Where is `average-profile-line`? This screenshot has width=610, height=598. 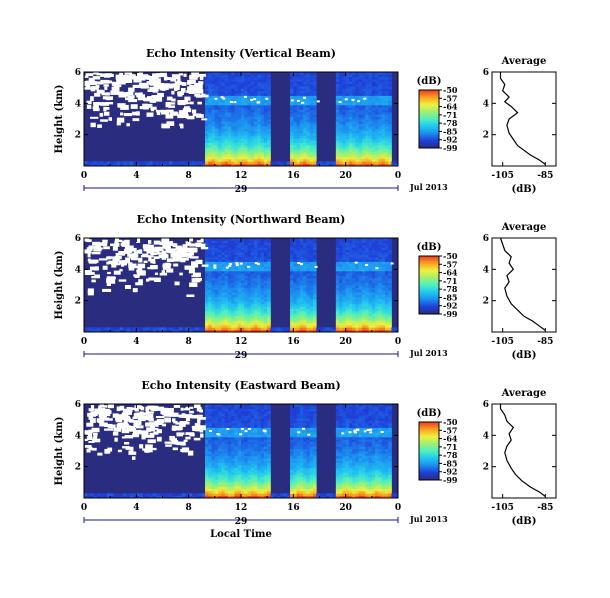
average-profile-line is located at coordinates (522, 284).